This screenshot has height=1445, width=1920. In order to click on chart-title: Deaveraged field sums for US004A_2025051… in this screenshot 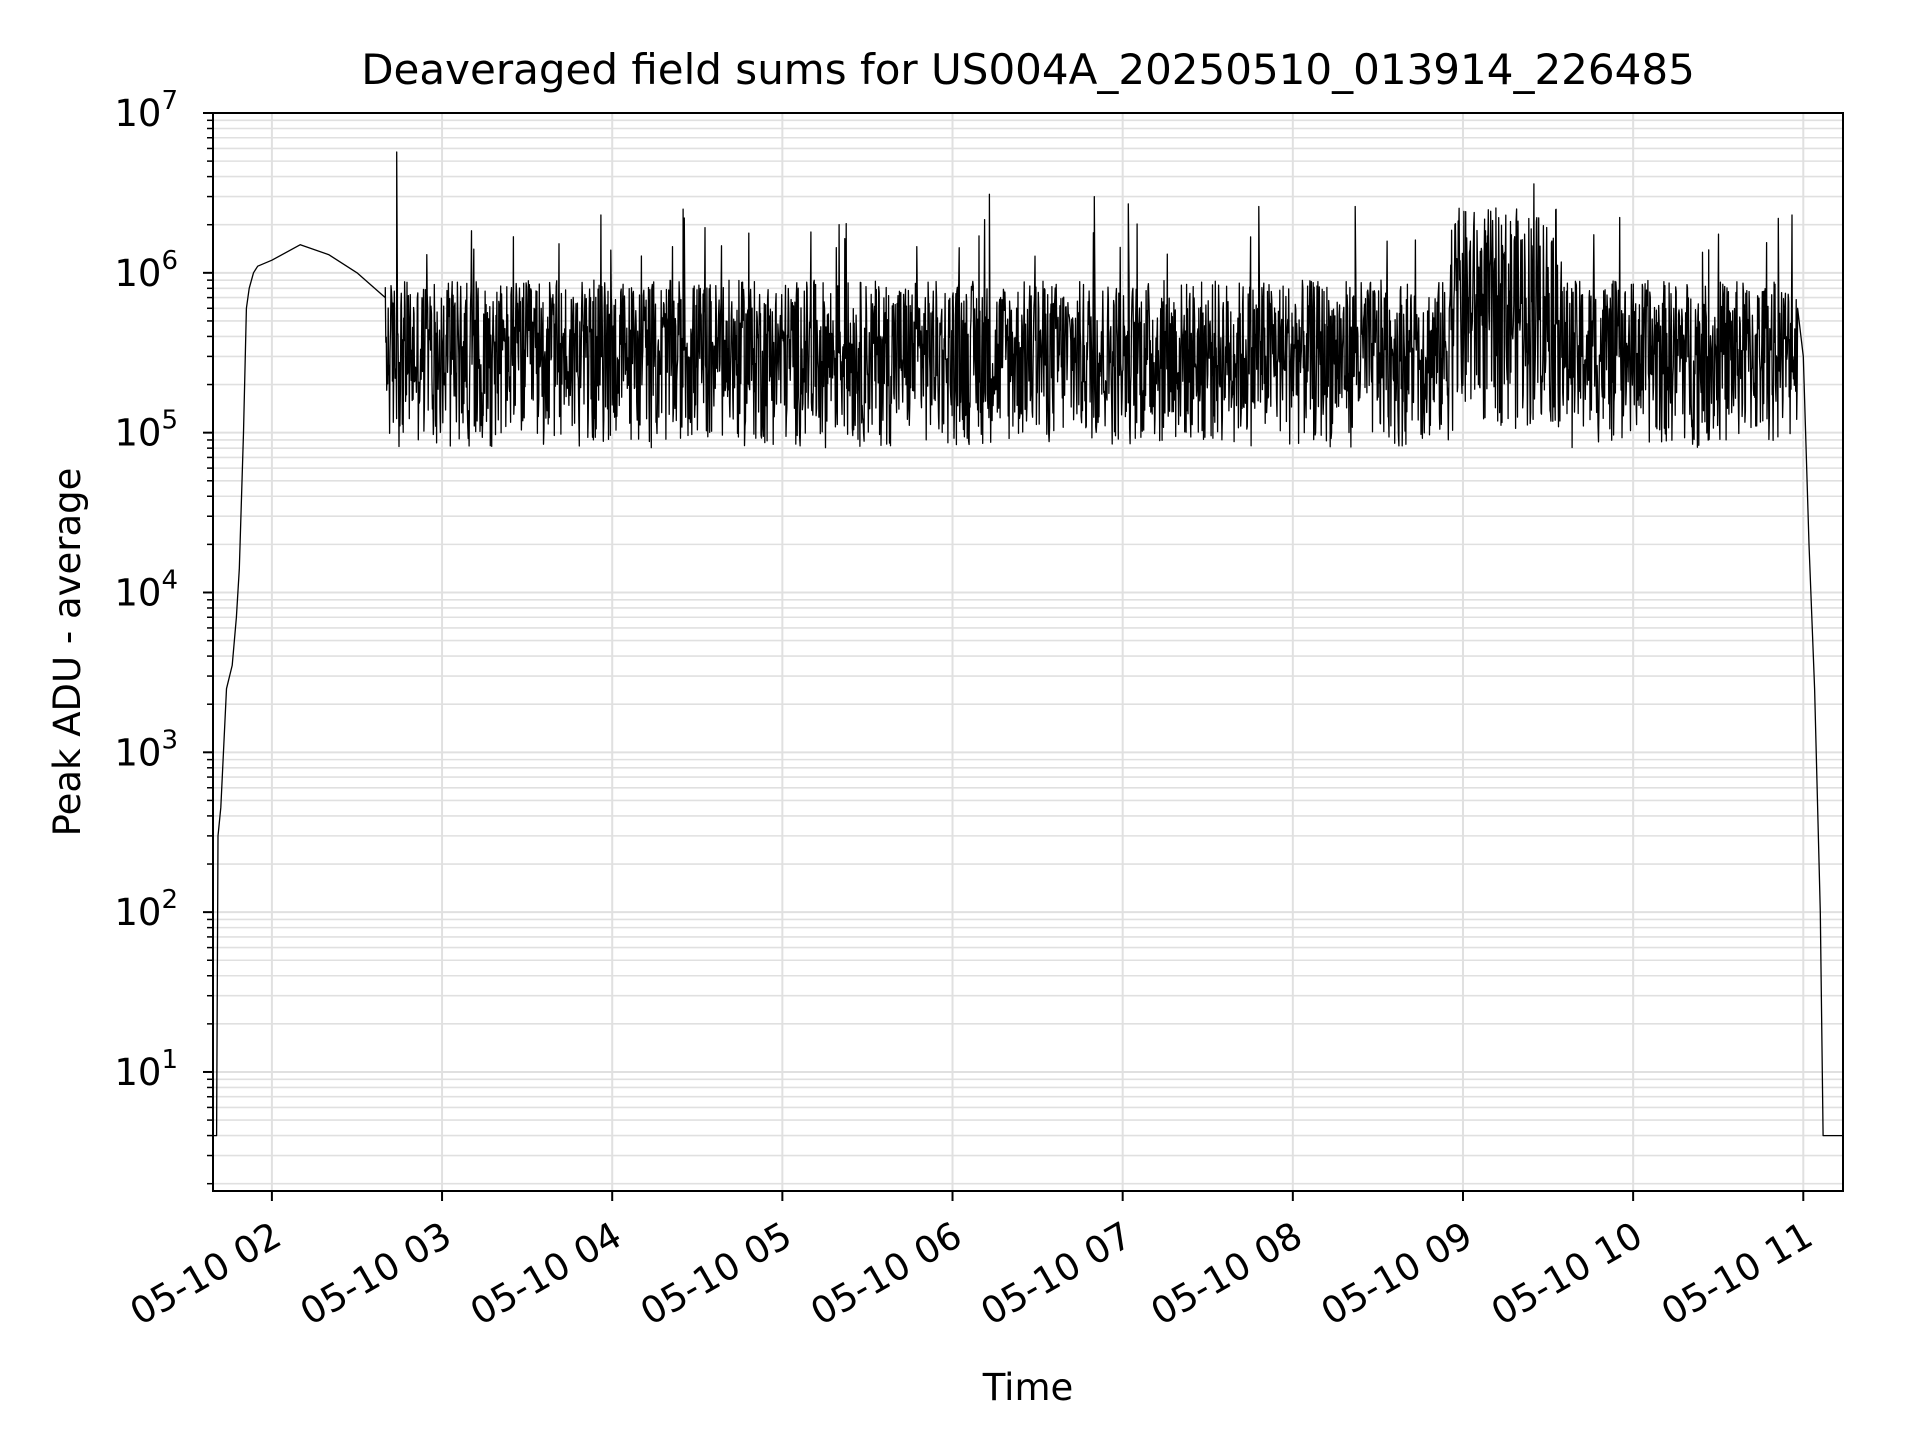, I will do `click(1028, 69)`.